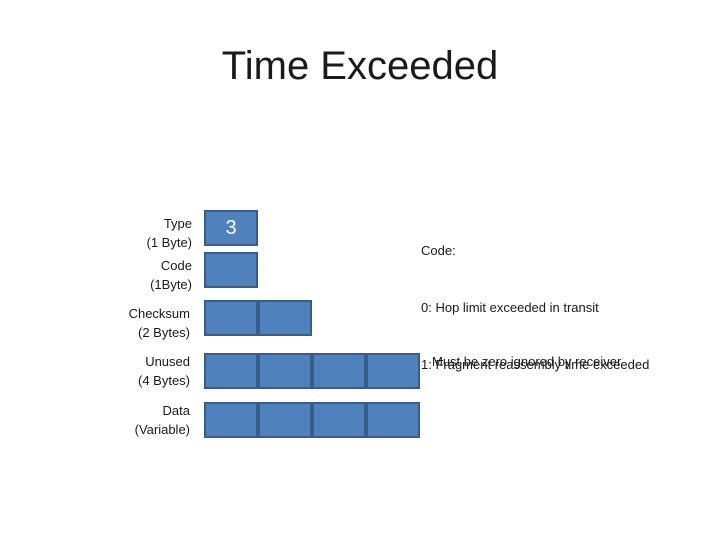 This screenshot has width=720, height=540. What do you see at coordinates (167, 361) in the screenshot?
I see `unused-label-name: Unused` at bounding box center [167, 361].